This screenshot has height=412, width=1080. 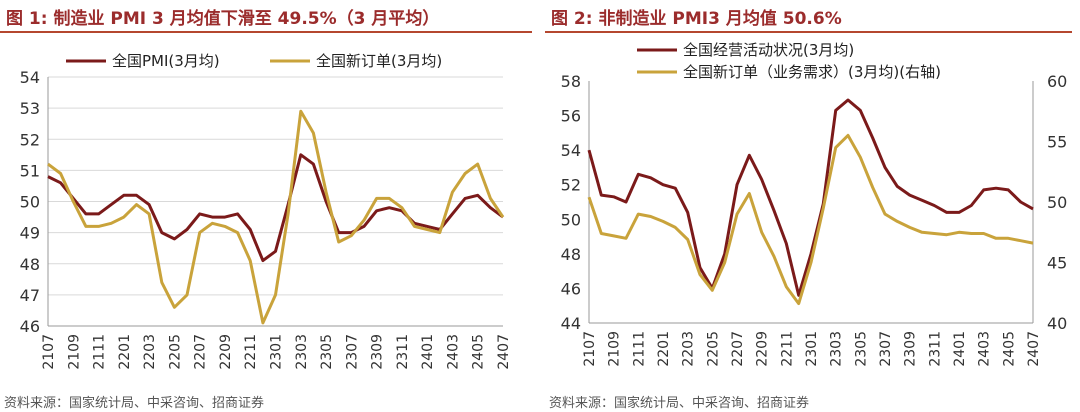 I want to click on y-tick-label-right: 55, so click(x=1057, y=142).